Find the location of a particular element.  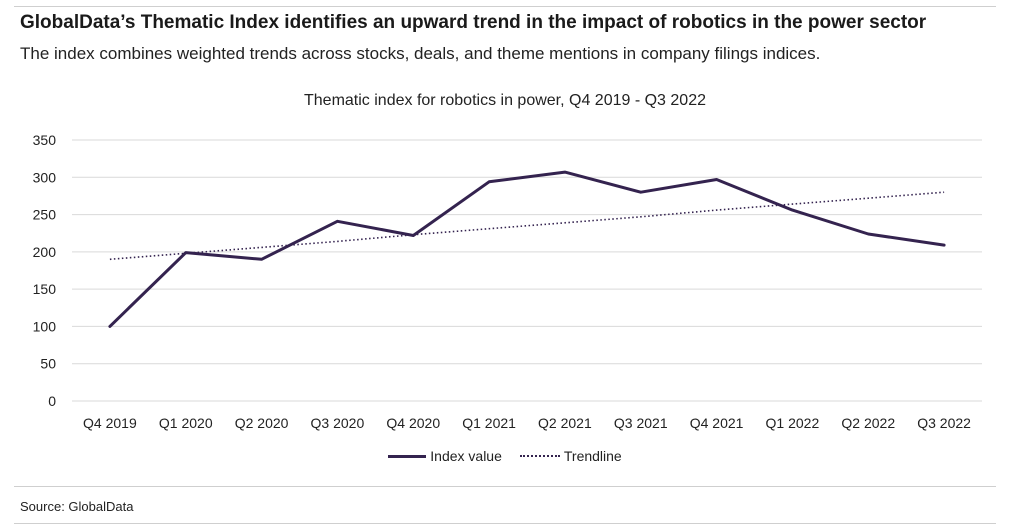

x-tick-label: Q2 2021 is located at coordinates (565, 423).